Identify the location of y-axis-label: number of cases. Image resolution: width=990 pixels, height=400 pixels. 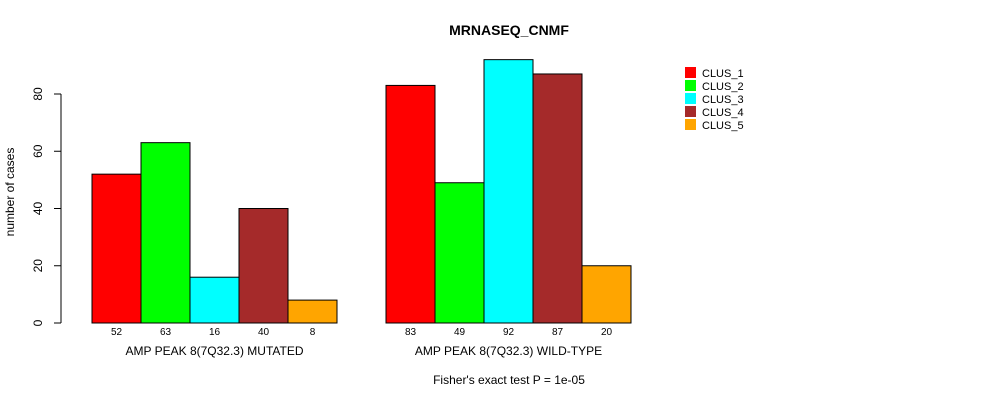
(10, 192).